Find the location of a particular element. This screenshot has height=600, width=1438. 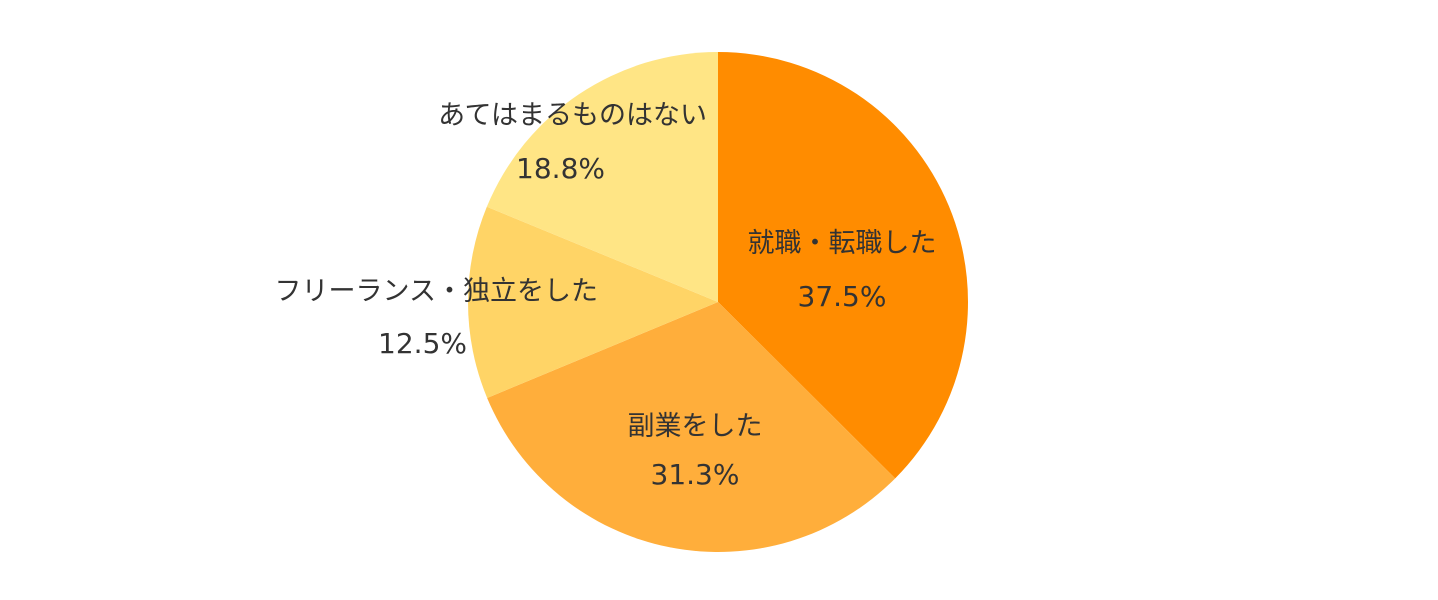

slice-label: あてはまるものはない is located at coordinates (572, 115).